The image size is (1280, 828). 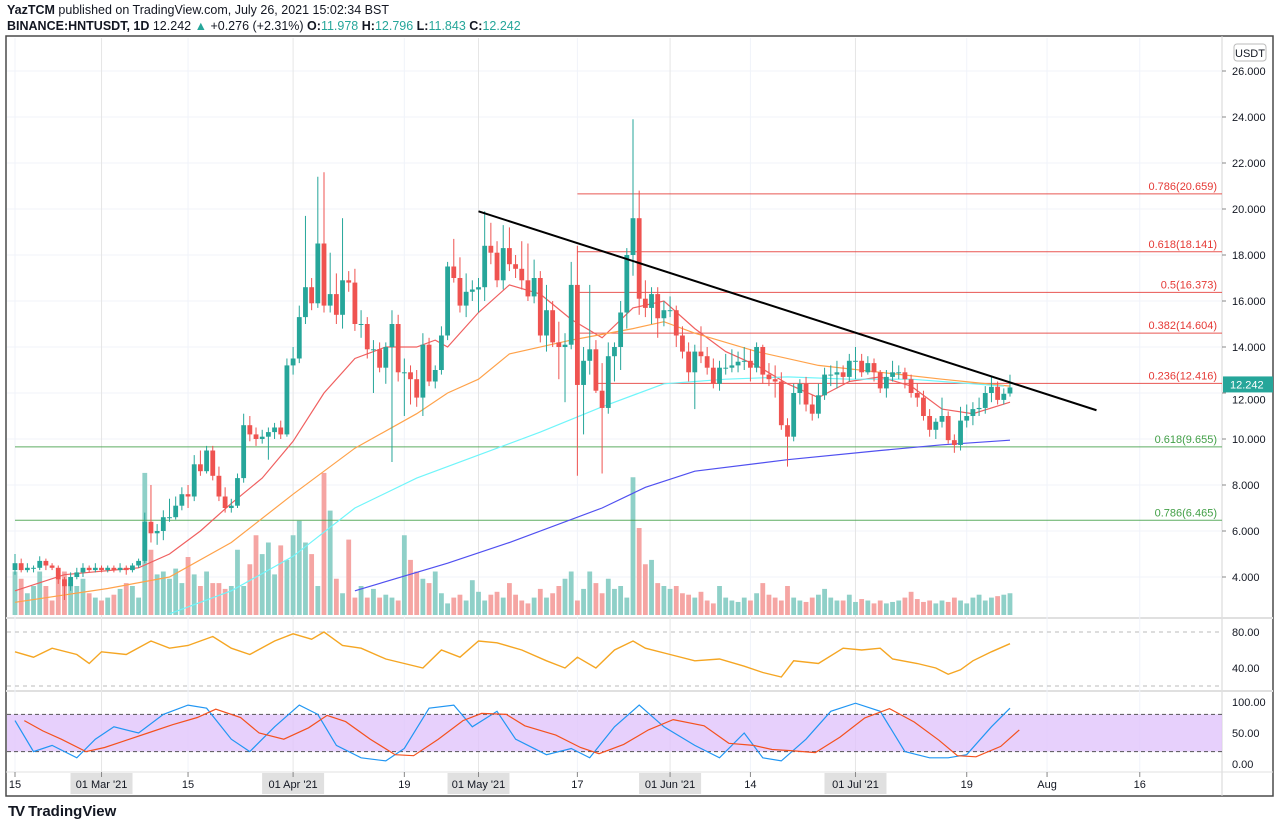 What do you see at coordinates (422, 26) in the screenshot?
I see `low-label: L:` at bounding box center [422, 26].